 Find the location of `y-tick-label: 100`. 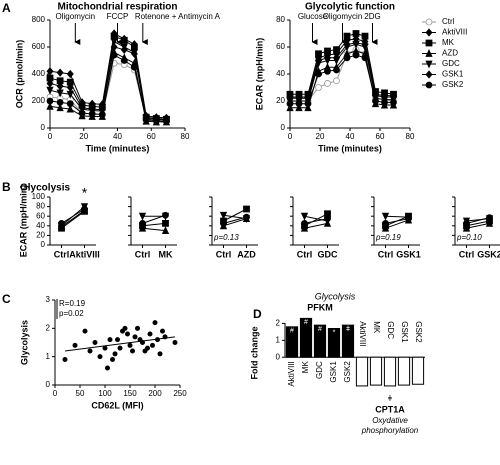

y-tick-label: 100 is located at coordinates (39, 196).